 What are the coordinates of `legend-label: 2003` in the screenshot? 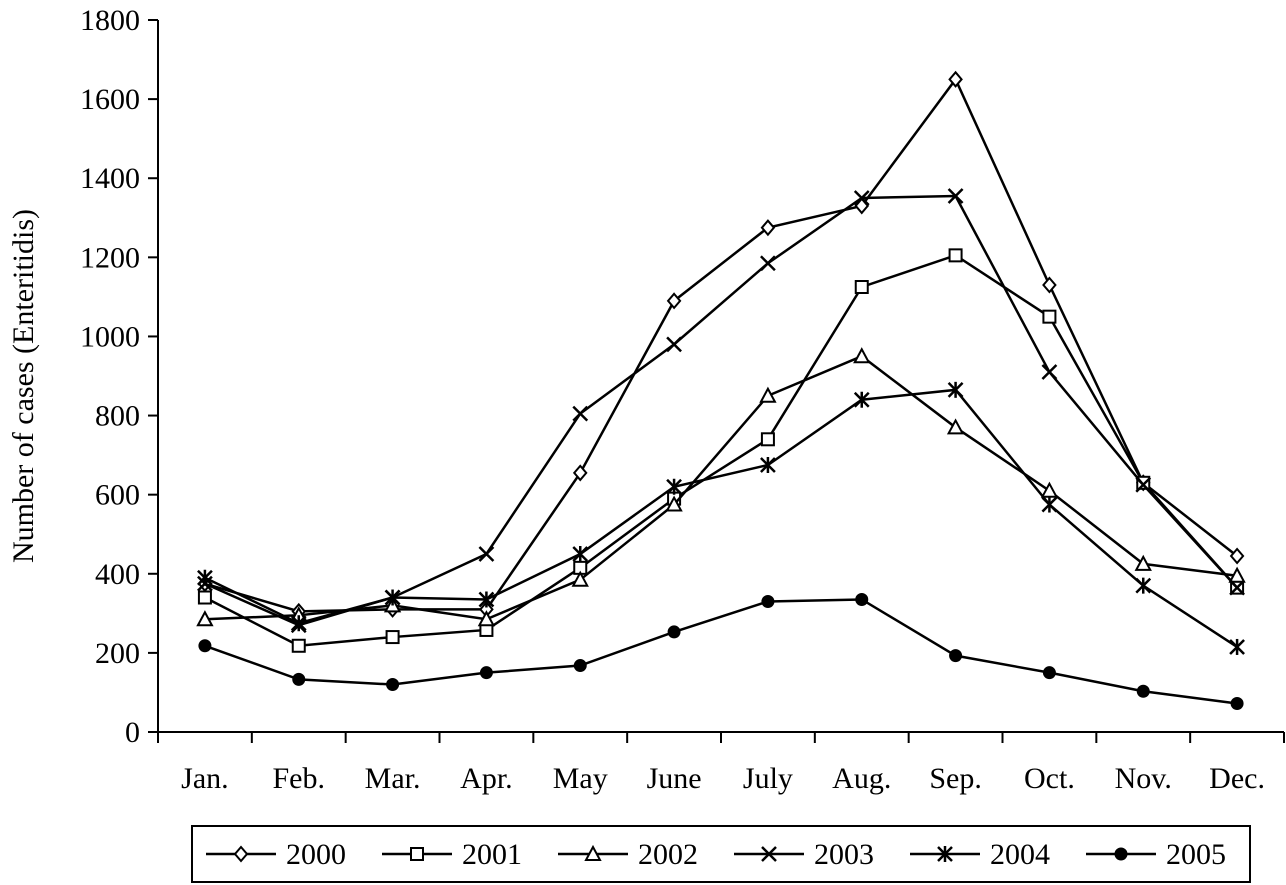 It's located at (844, 854).